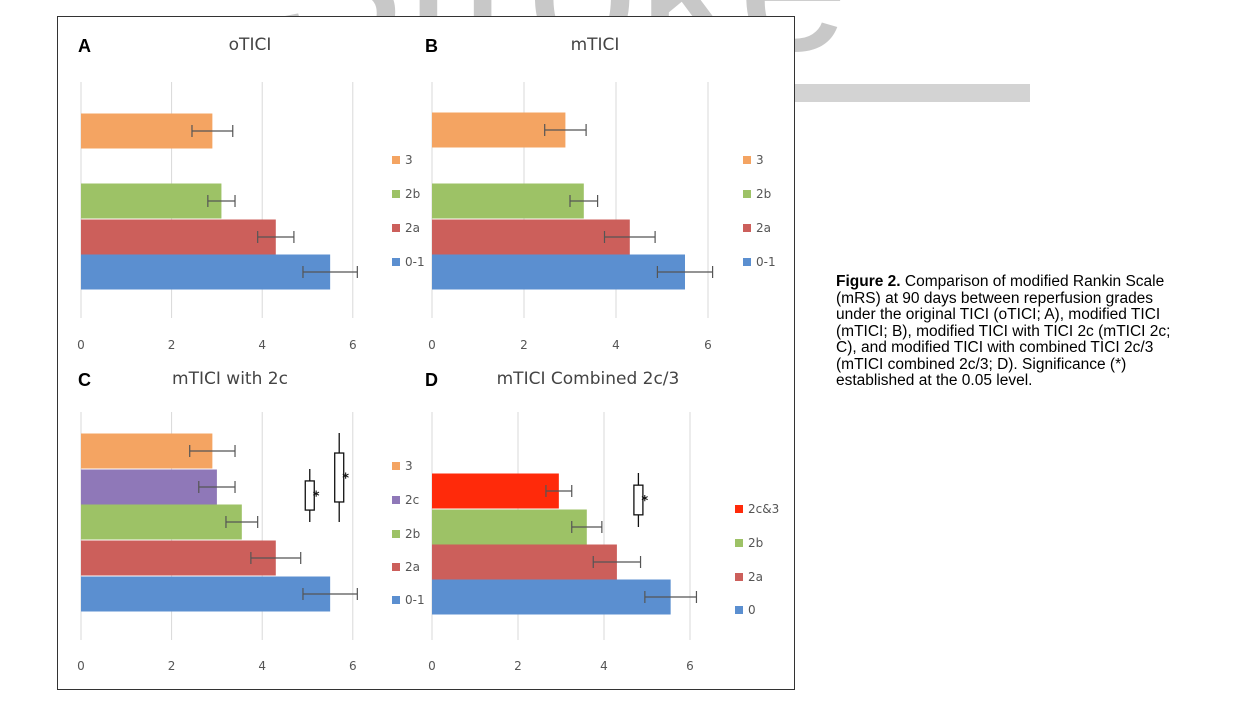 The height and width of the screenshot is (705, 1255). What do you see at coordinates (868, 281) in the screenshot?
I see `caption-label: Figure 2.` at bounding box center [868, 281].